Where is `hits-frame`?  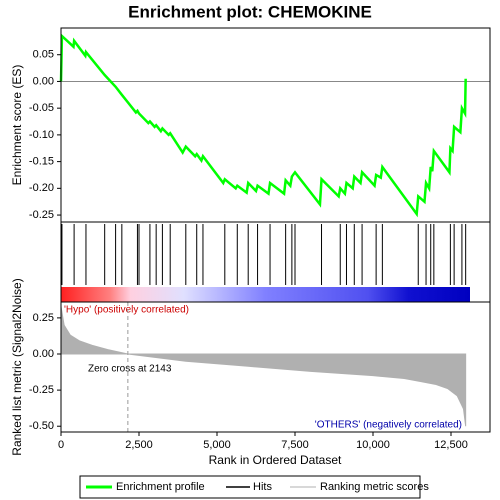 hits-frame is located at coordinates (275, 262).